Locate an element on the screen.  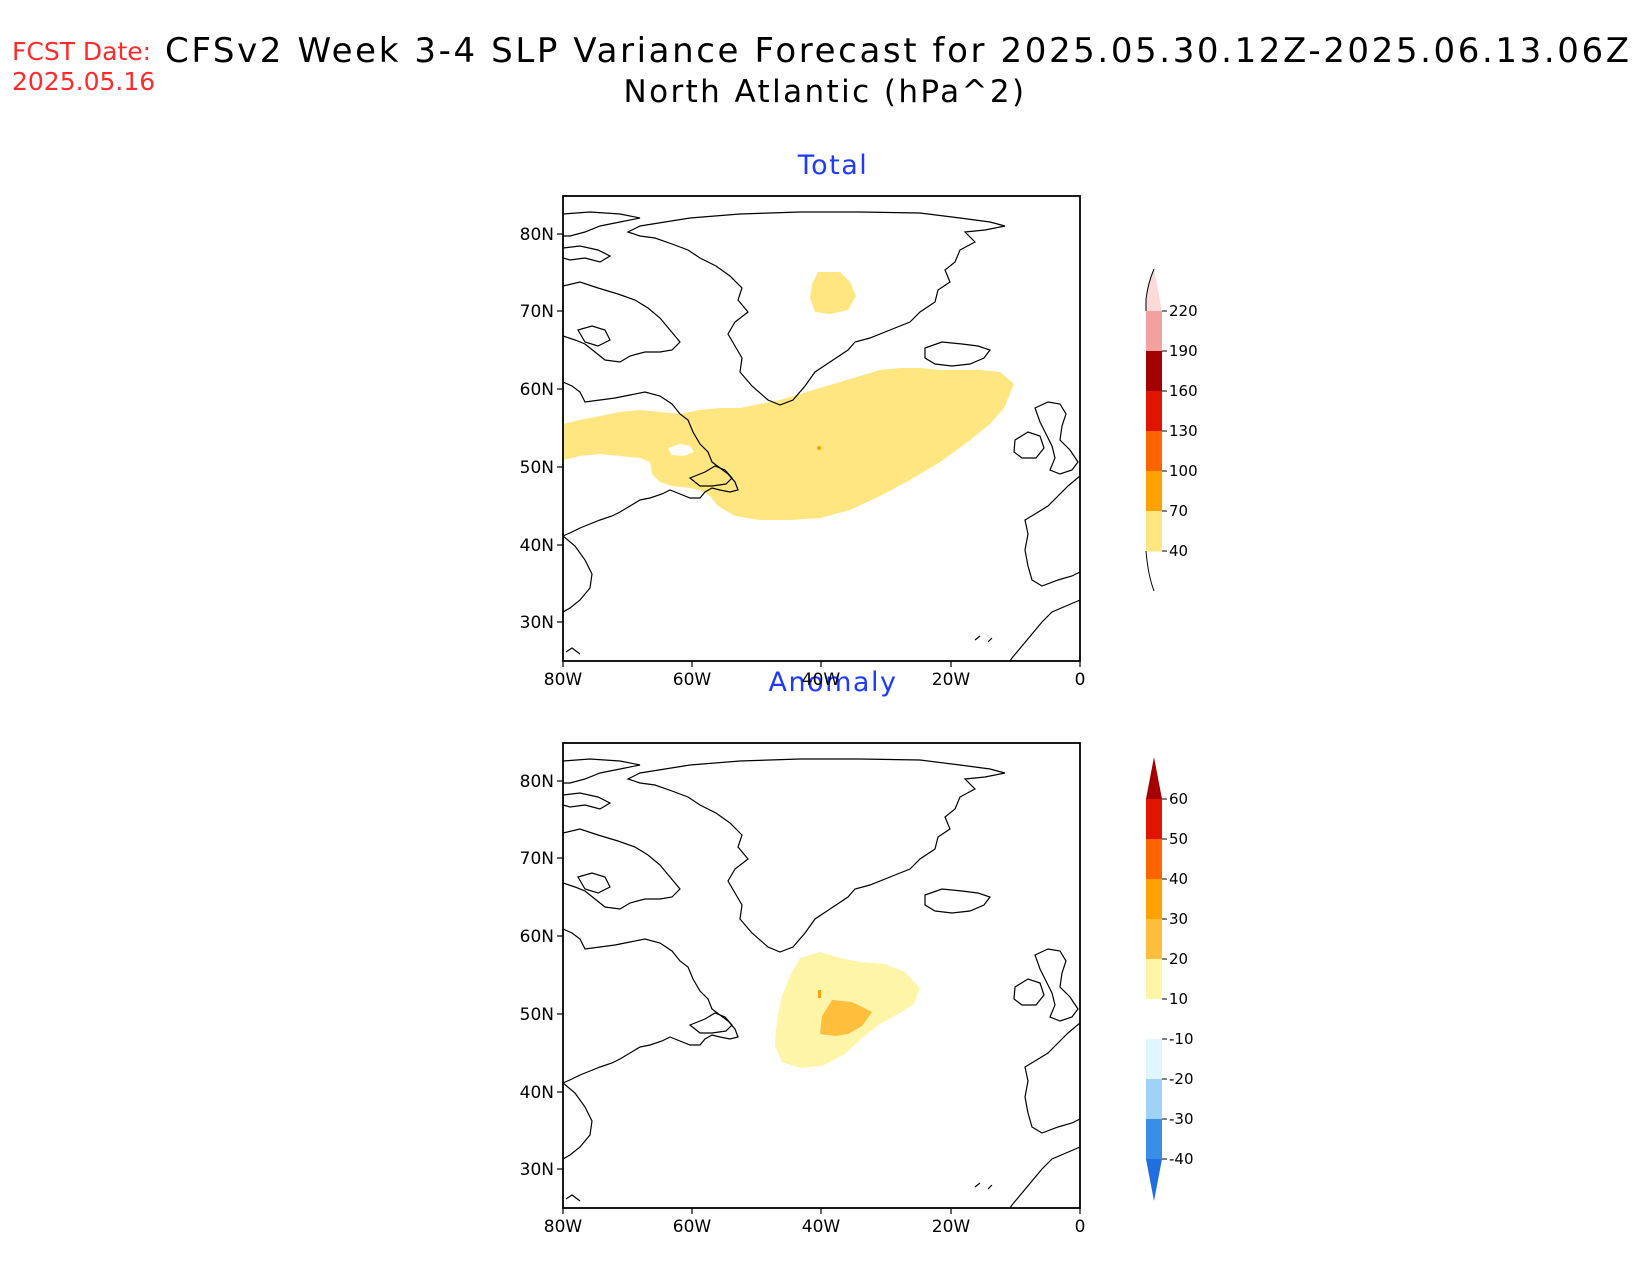
panel-title-total: Total is located at coordinates (833, 165).